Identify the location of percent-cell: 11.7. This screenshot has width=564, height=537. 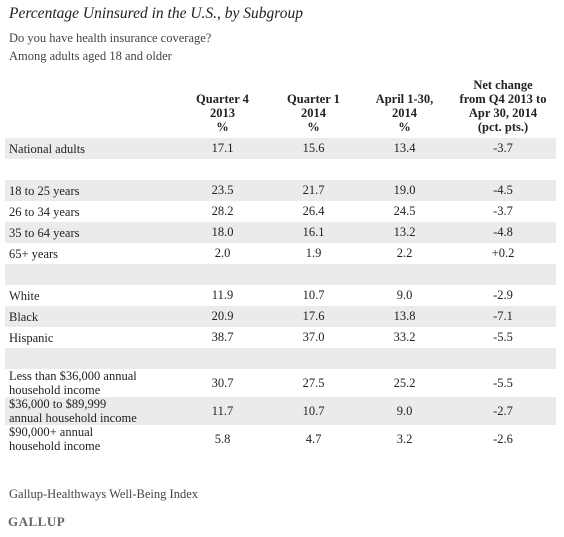
(222, 411).